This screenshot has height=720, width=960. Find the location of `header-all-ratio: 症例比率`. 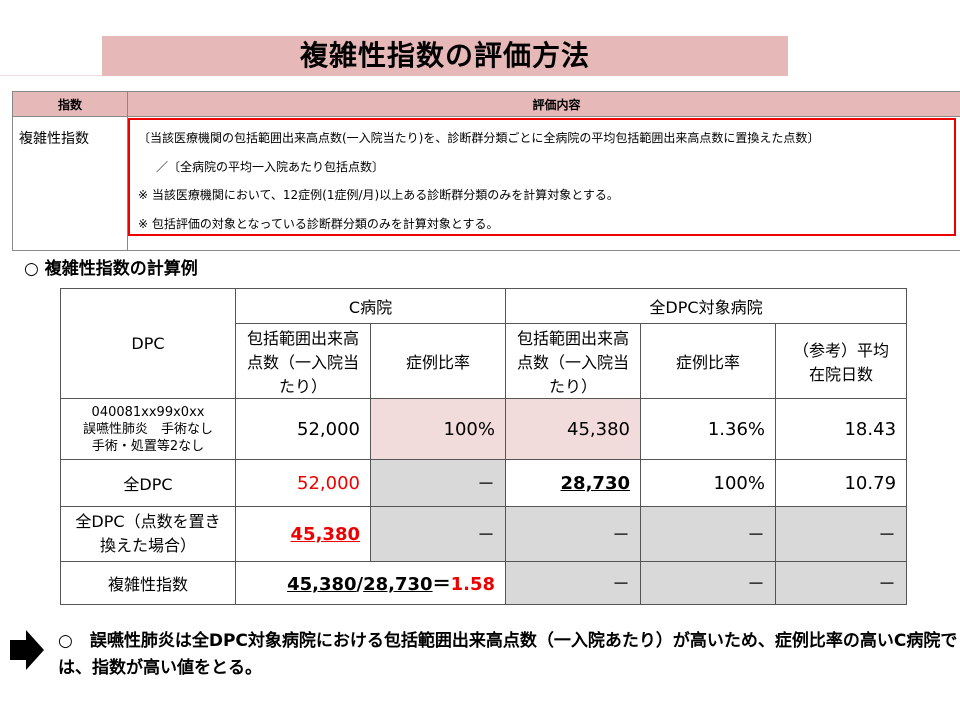

header-all-ratio: 症例比率 is located at coordinates (708, 361).